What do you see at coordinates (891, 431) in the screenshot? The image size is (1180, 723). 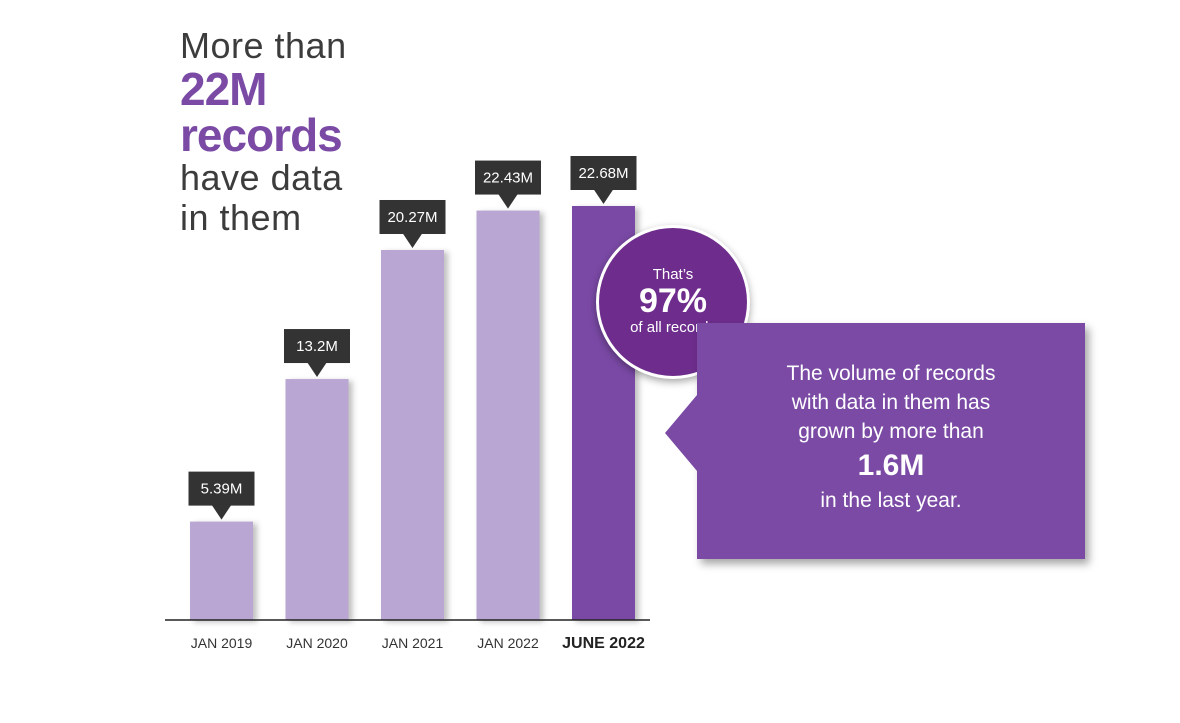 I see `callout-line3: grown by more than` at bounding box center [891, 431].